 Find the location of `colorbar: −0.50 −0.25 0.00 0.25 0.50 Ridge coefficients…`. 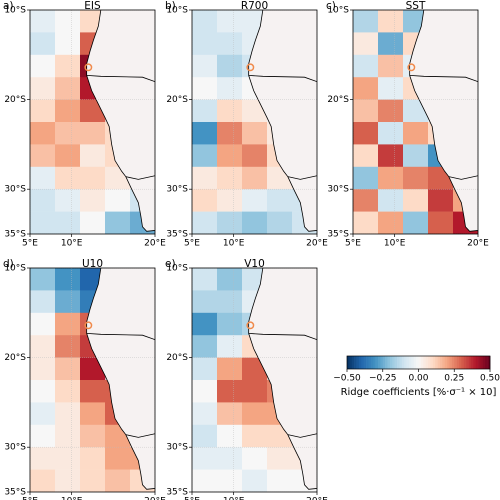

colorbar: −0.50 −0.25 0.00 0.25 0.50 Ridge coefficients… is located at coordinates (416, 376).